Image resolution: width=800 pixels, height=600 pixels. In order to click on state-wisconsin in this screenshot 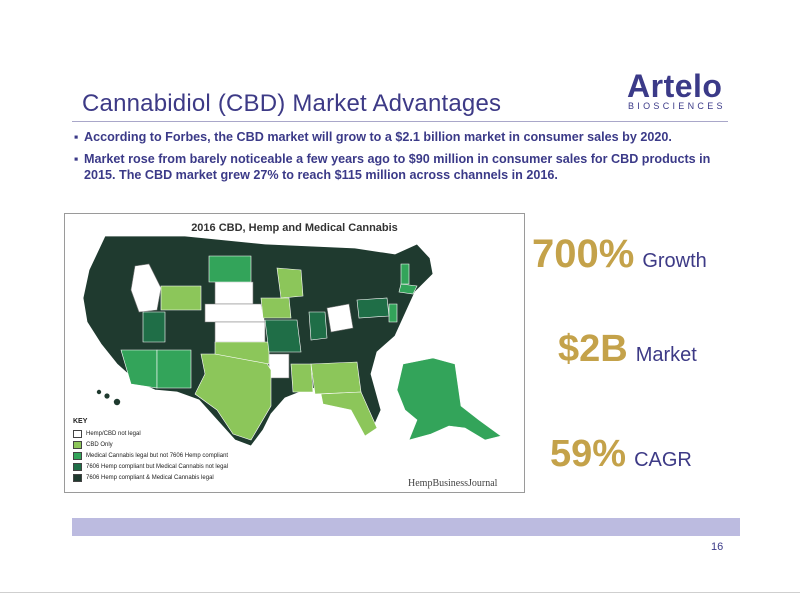, I will do `click(290, 283)`.